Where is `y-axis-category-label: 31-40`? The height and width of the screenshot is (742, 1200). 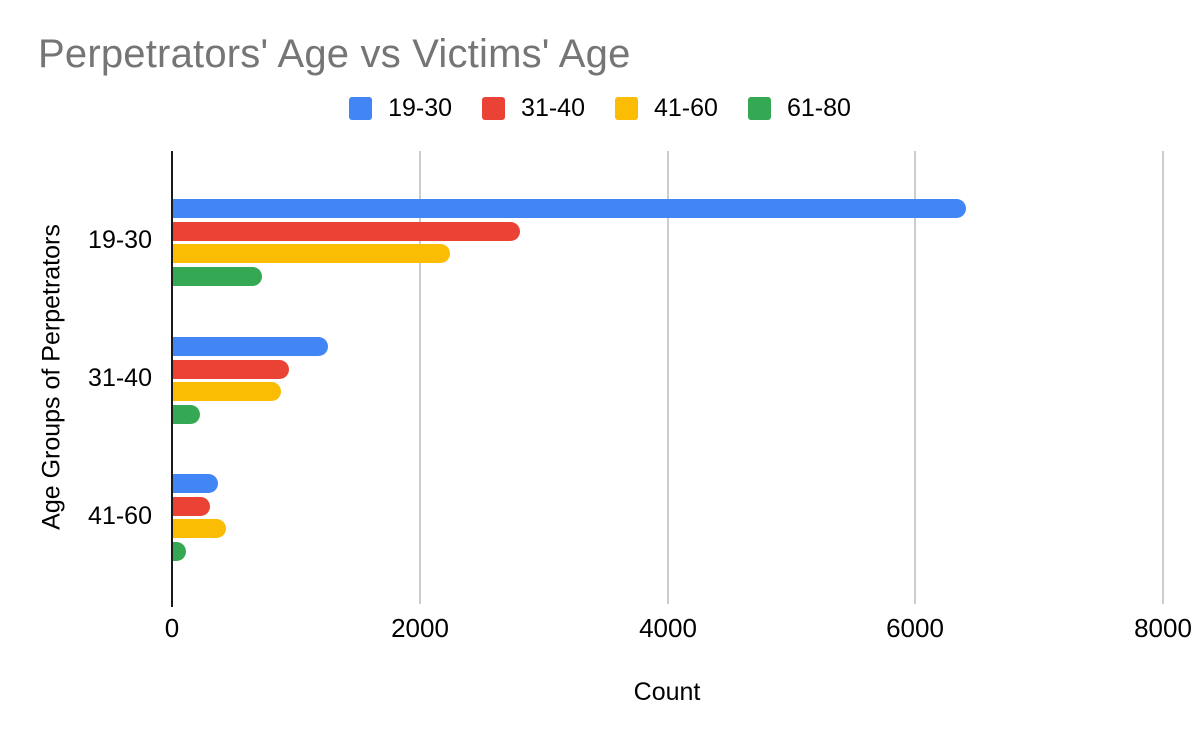 y-axis-category-label: 31-40 is located at coordinates (120, 378).